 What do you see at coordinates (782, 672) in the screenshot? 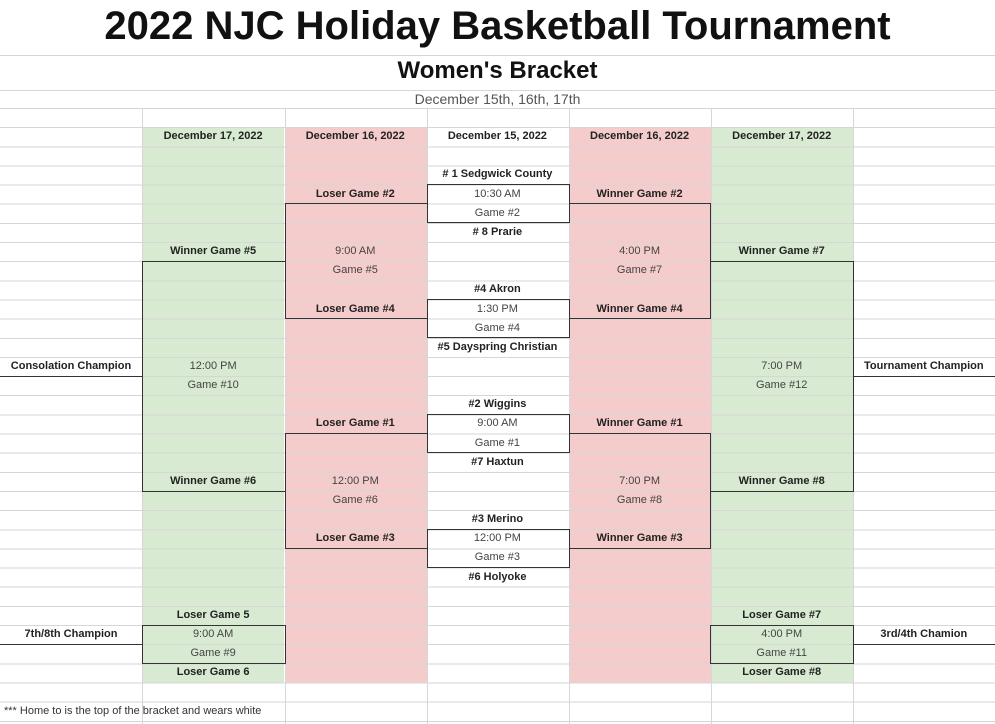
I see `slot-label: Loser Game #8` at bounding box center [782, 672].